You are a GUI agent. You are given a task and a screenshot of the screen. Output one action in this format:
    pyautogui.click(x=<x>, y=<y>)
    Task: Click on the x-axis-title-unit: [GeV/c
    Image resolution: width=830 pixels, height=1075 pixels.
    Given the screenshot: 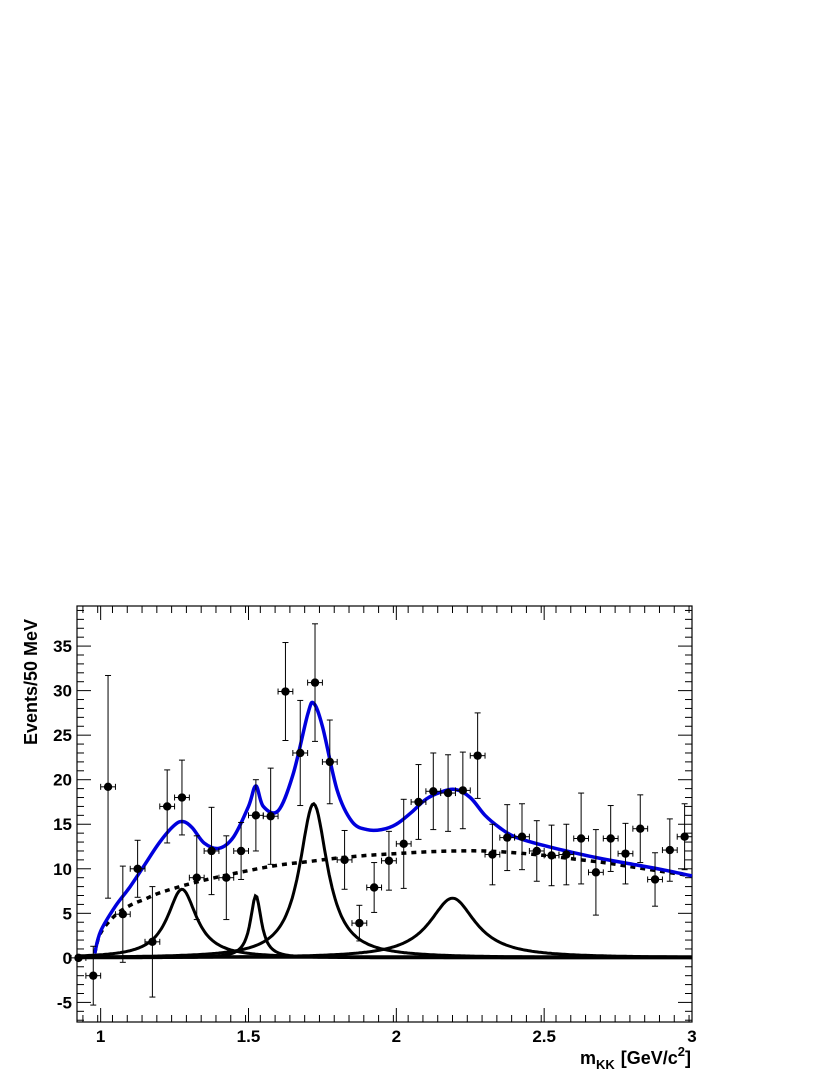 What is the action you would take?
    pyautogui.click(x=649, y=1058)
    